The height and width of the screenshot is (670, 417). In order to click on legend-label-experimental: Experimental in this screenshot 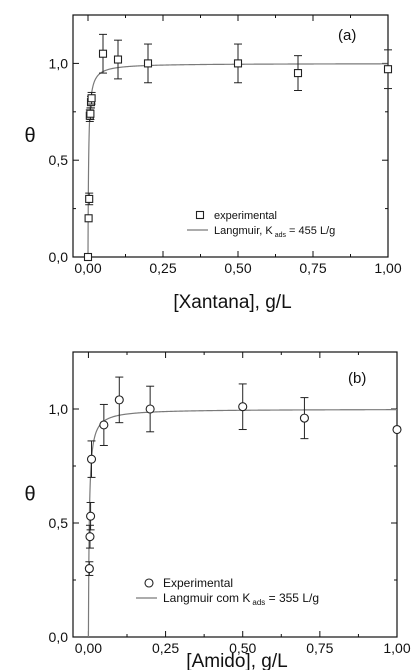, I will do `click(198, 583)`.